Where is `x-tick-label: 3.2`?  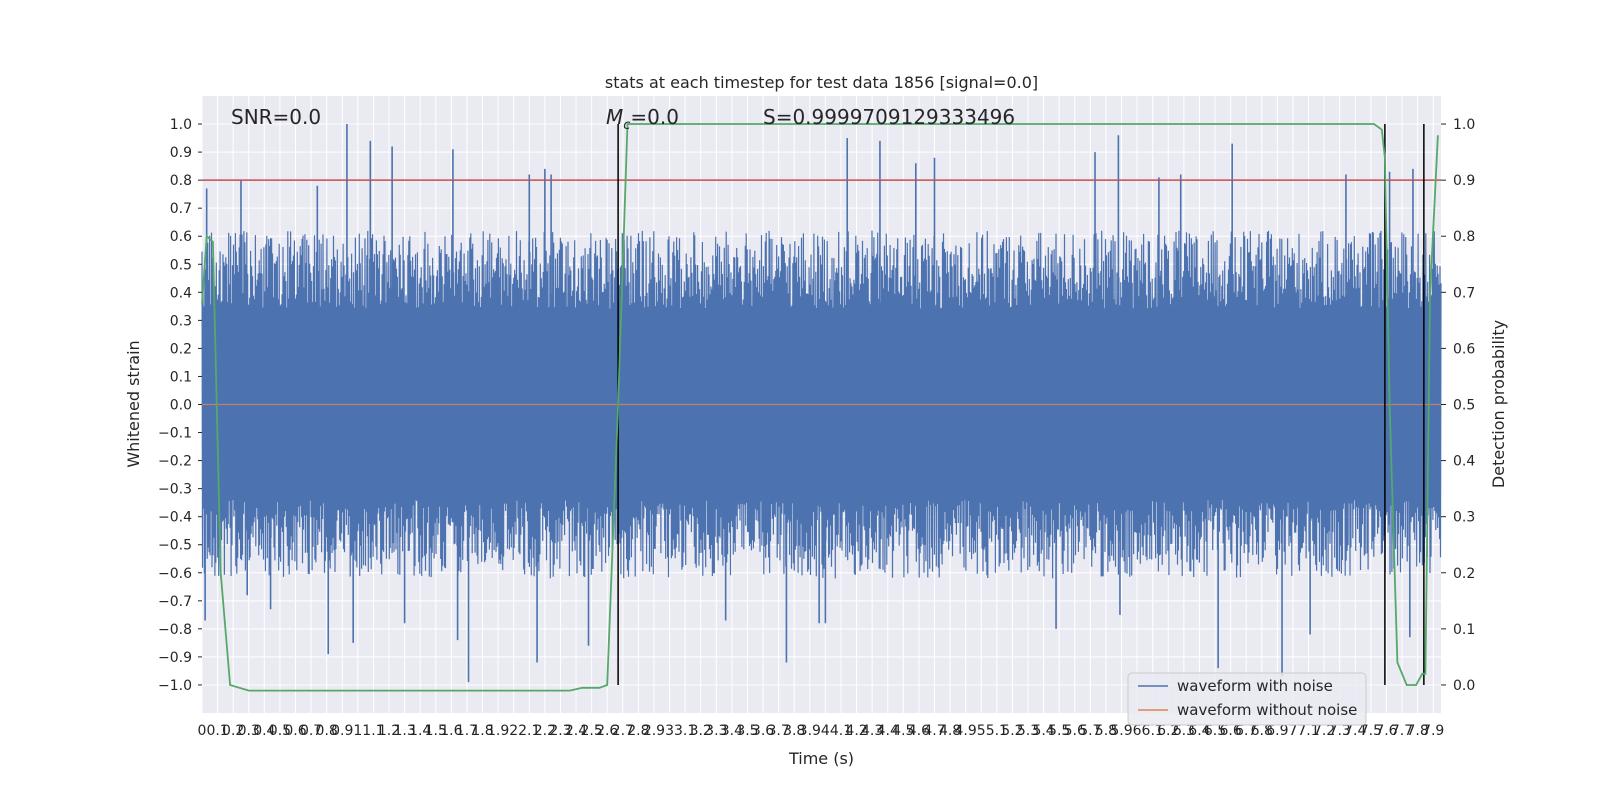 x-tick-label: 3.2 is located at coordinates (701, 731).